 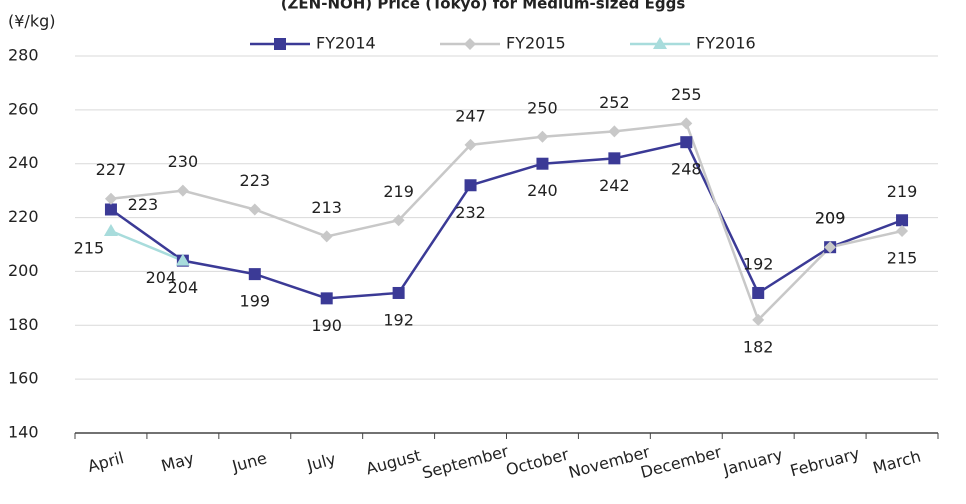 I want to click on series-line, so click(x=147, y=245).